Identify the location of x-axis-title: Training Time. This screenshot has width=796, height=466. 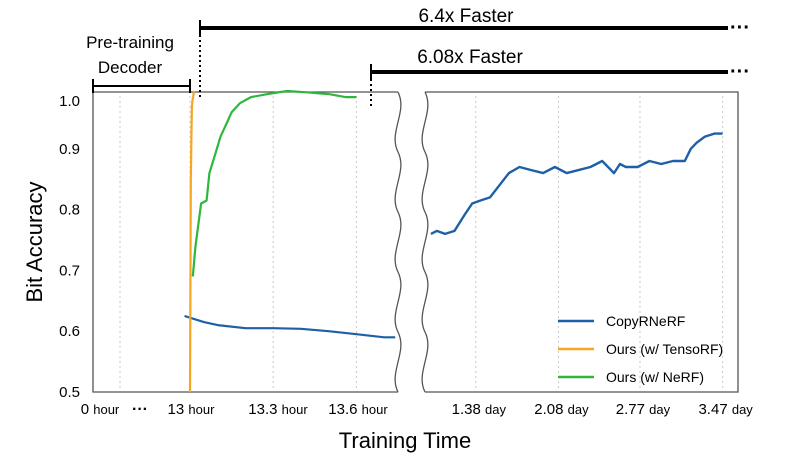
(405, 440).